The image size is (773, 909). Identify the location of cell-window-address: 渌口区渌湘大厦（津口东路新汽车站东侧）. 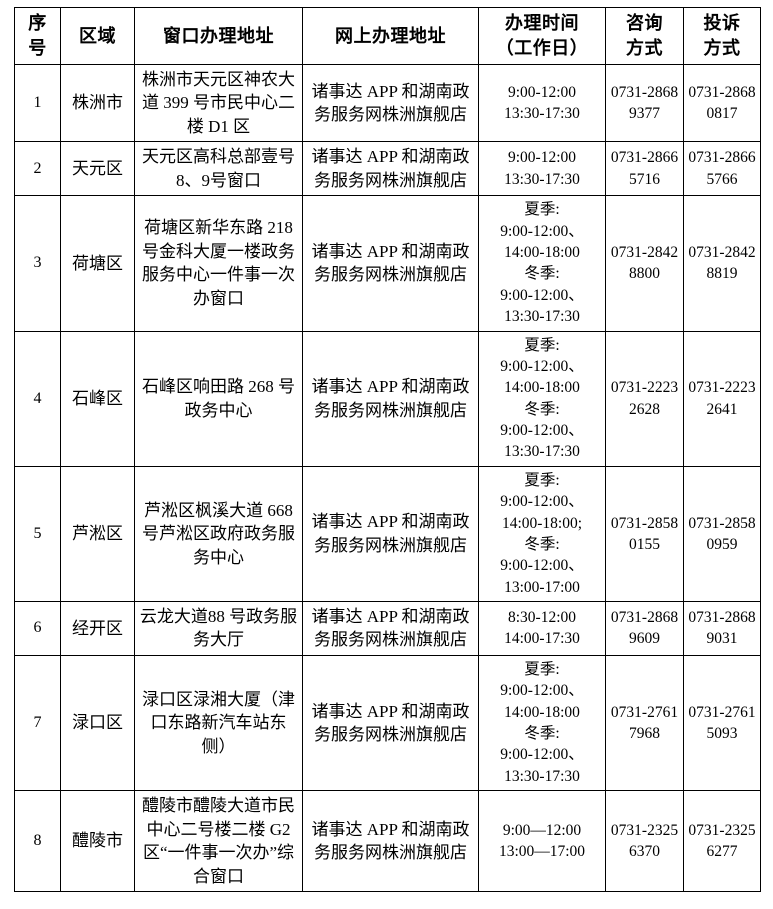
(218, 723).